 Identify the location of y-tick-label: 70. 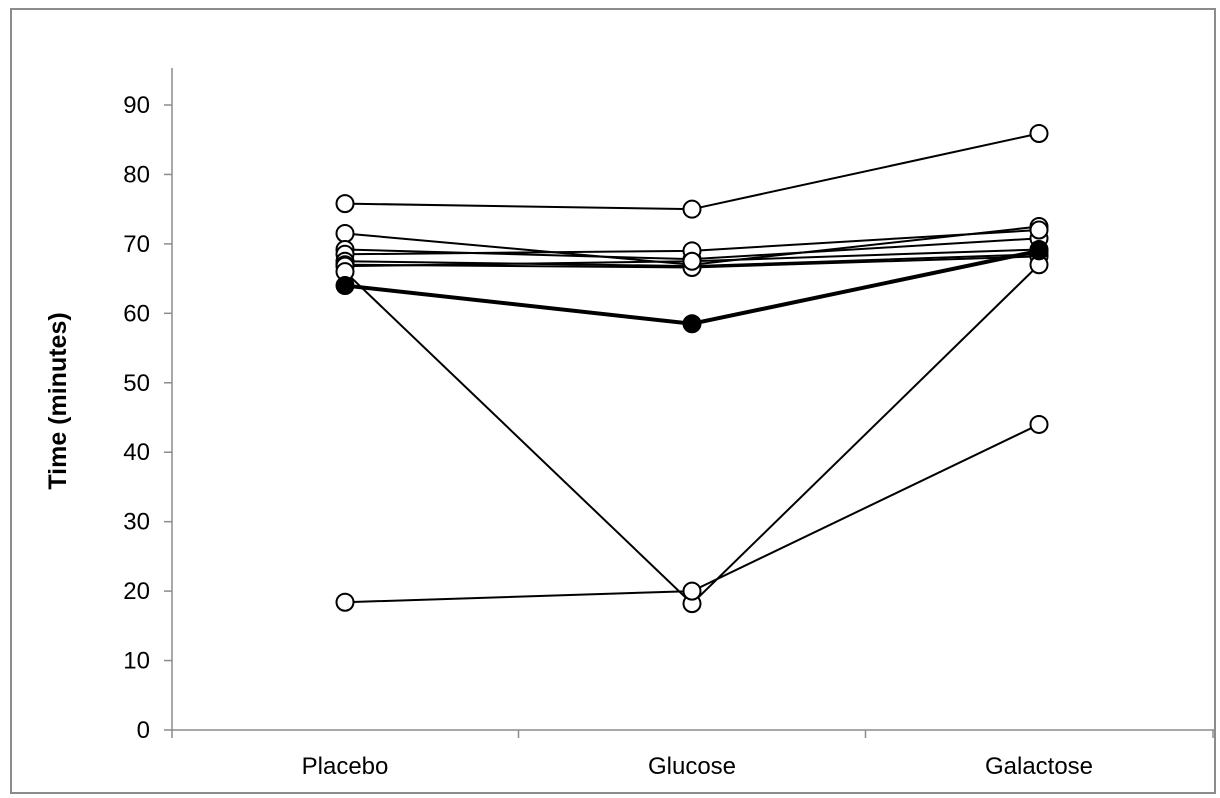
(136, 244).